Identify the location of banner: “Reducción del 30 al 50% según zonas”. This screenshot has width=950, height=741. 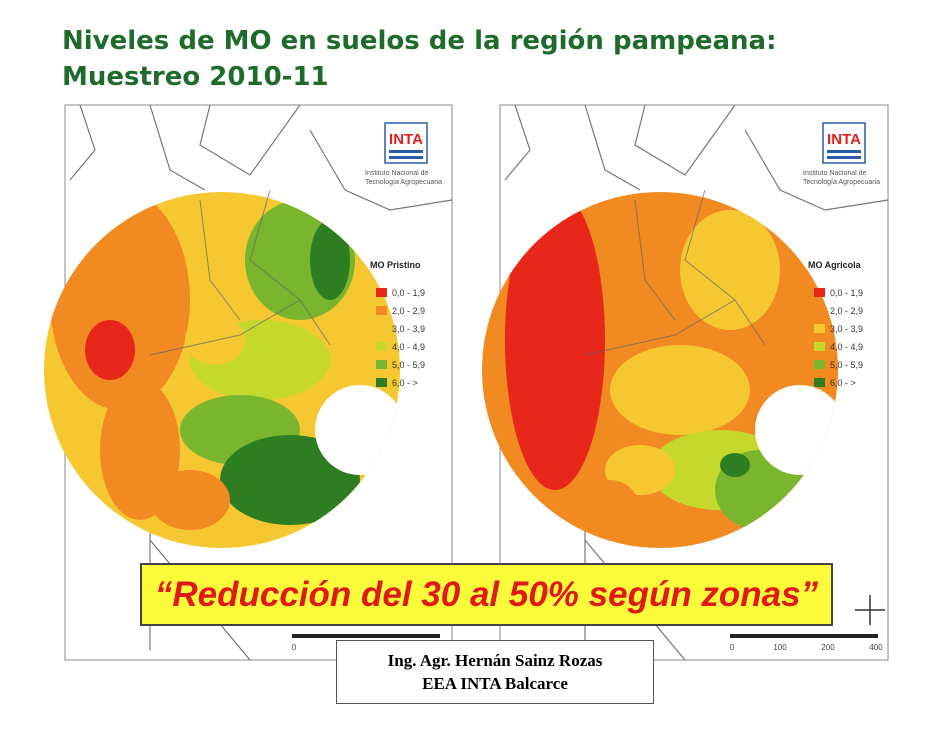
(486, 594).